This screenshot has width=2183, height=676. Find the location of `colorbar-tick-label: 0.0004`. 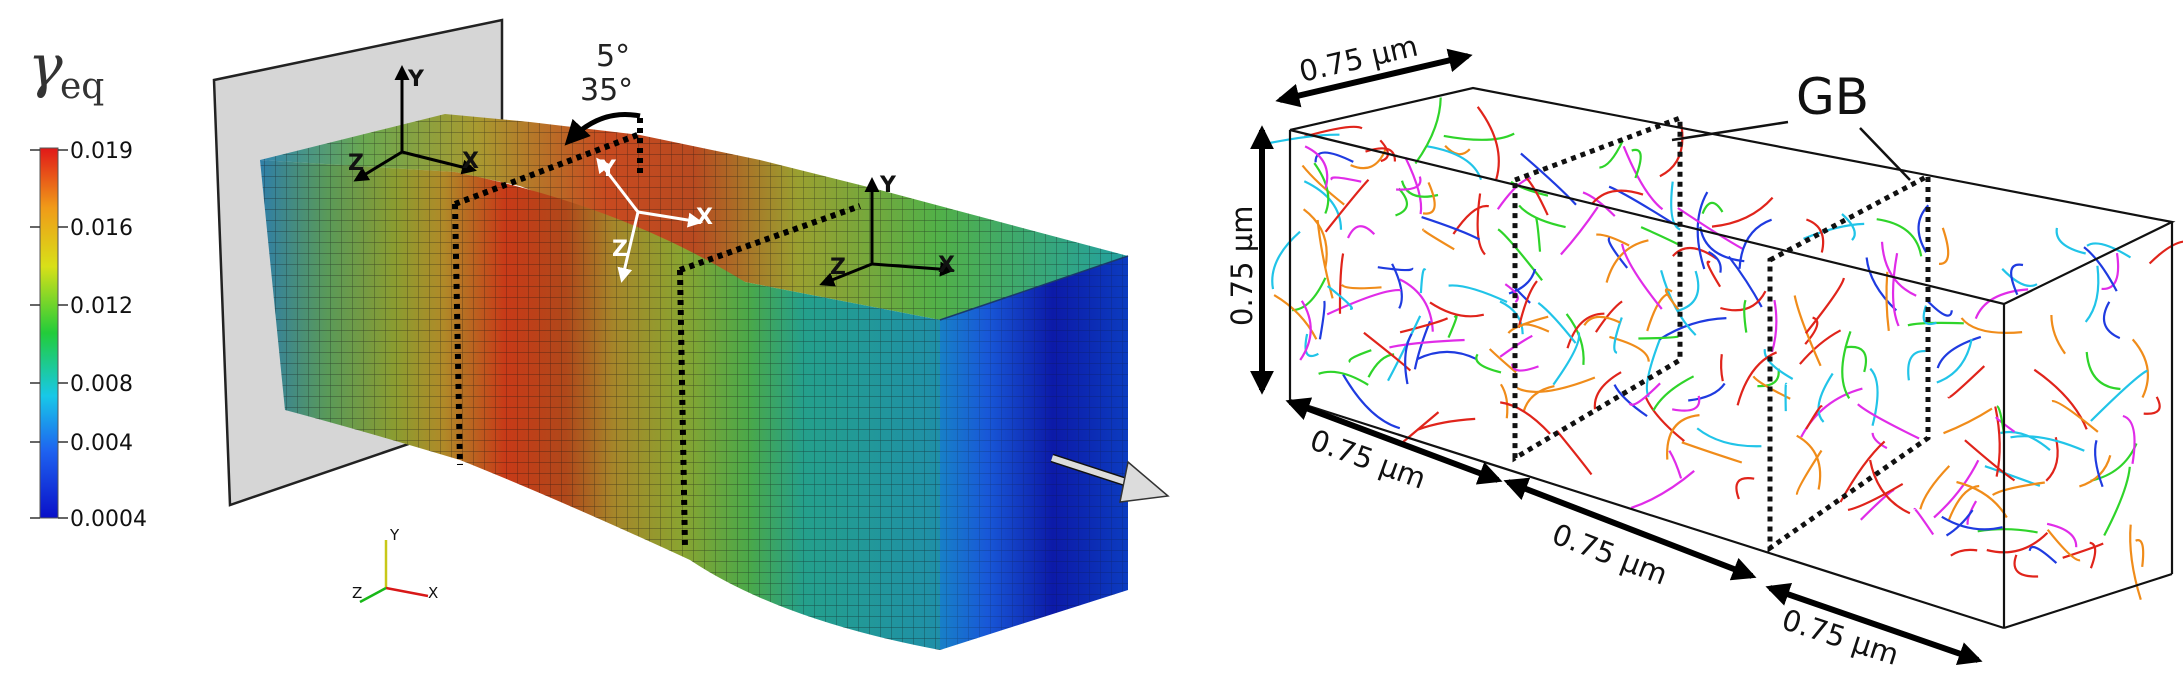

colorbar-tick-label: 0.0004 is located at coordinates (108, 519).